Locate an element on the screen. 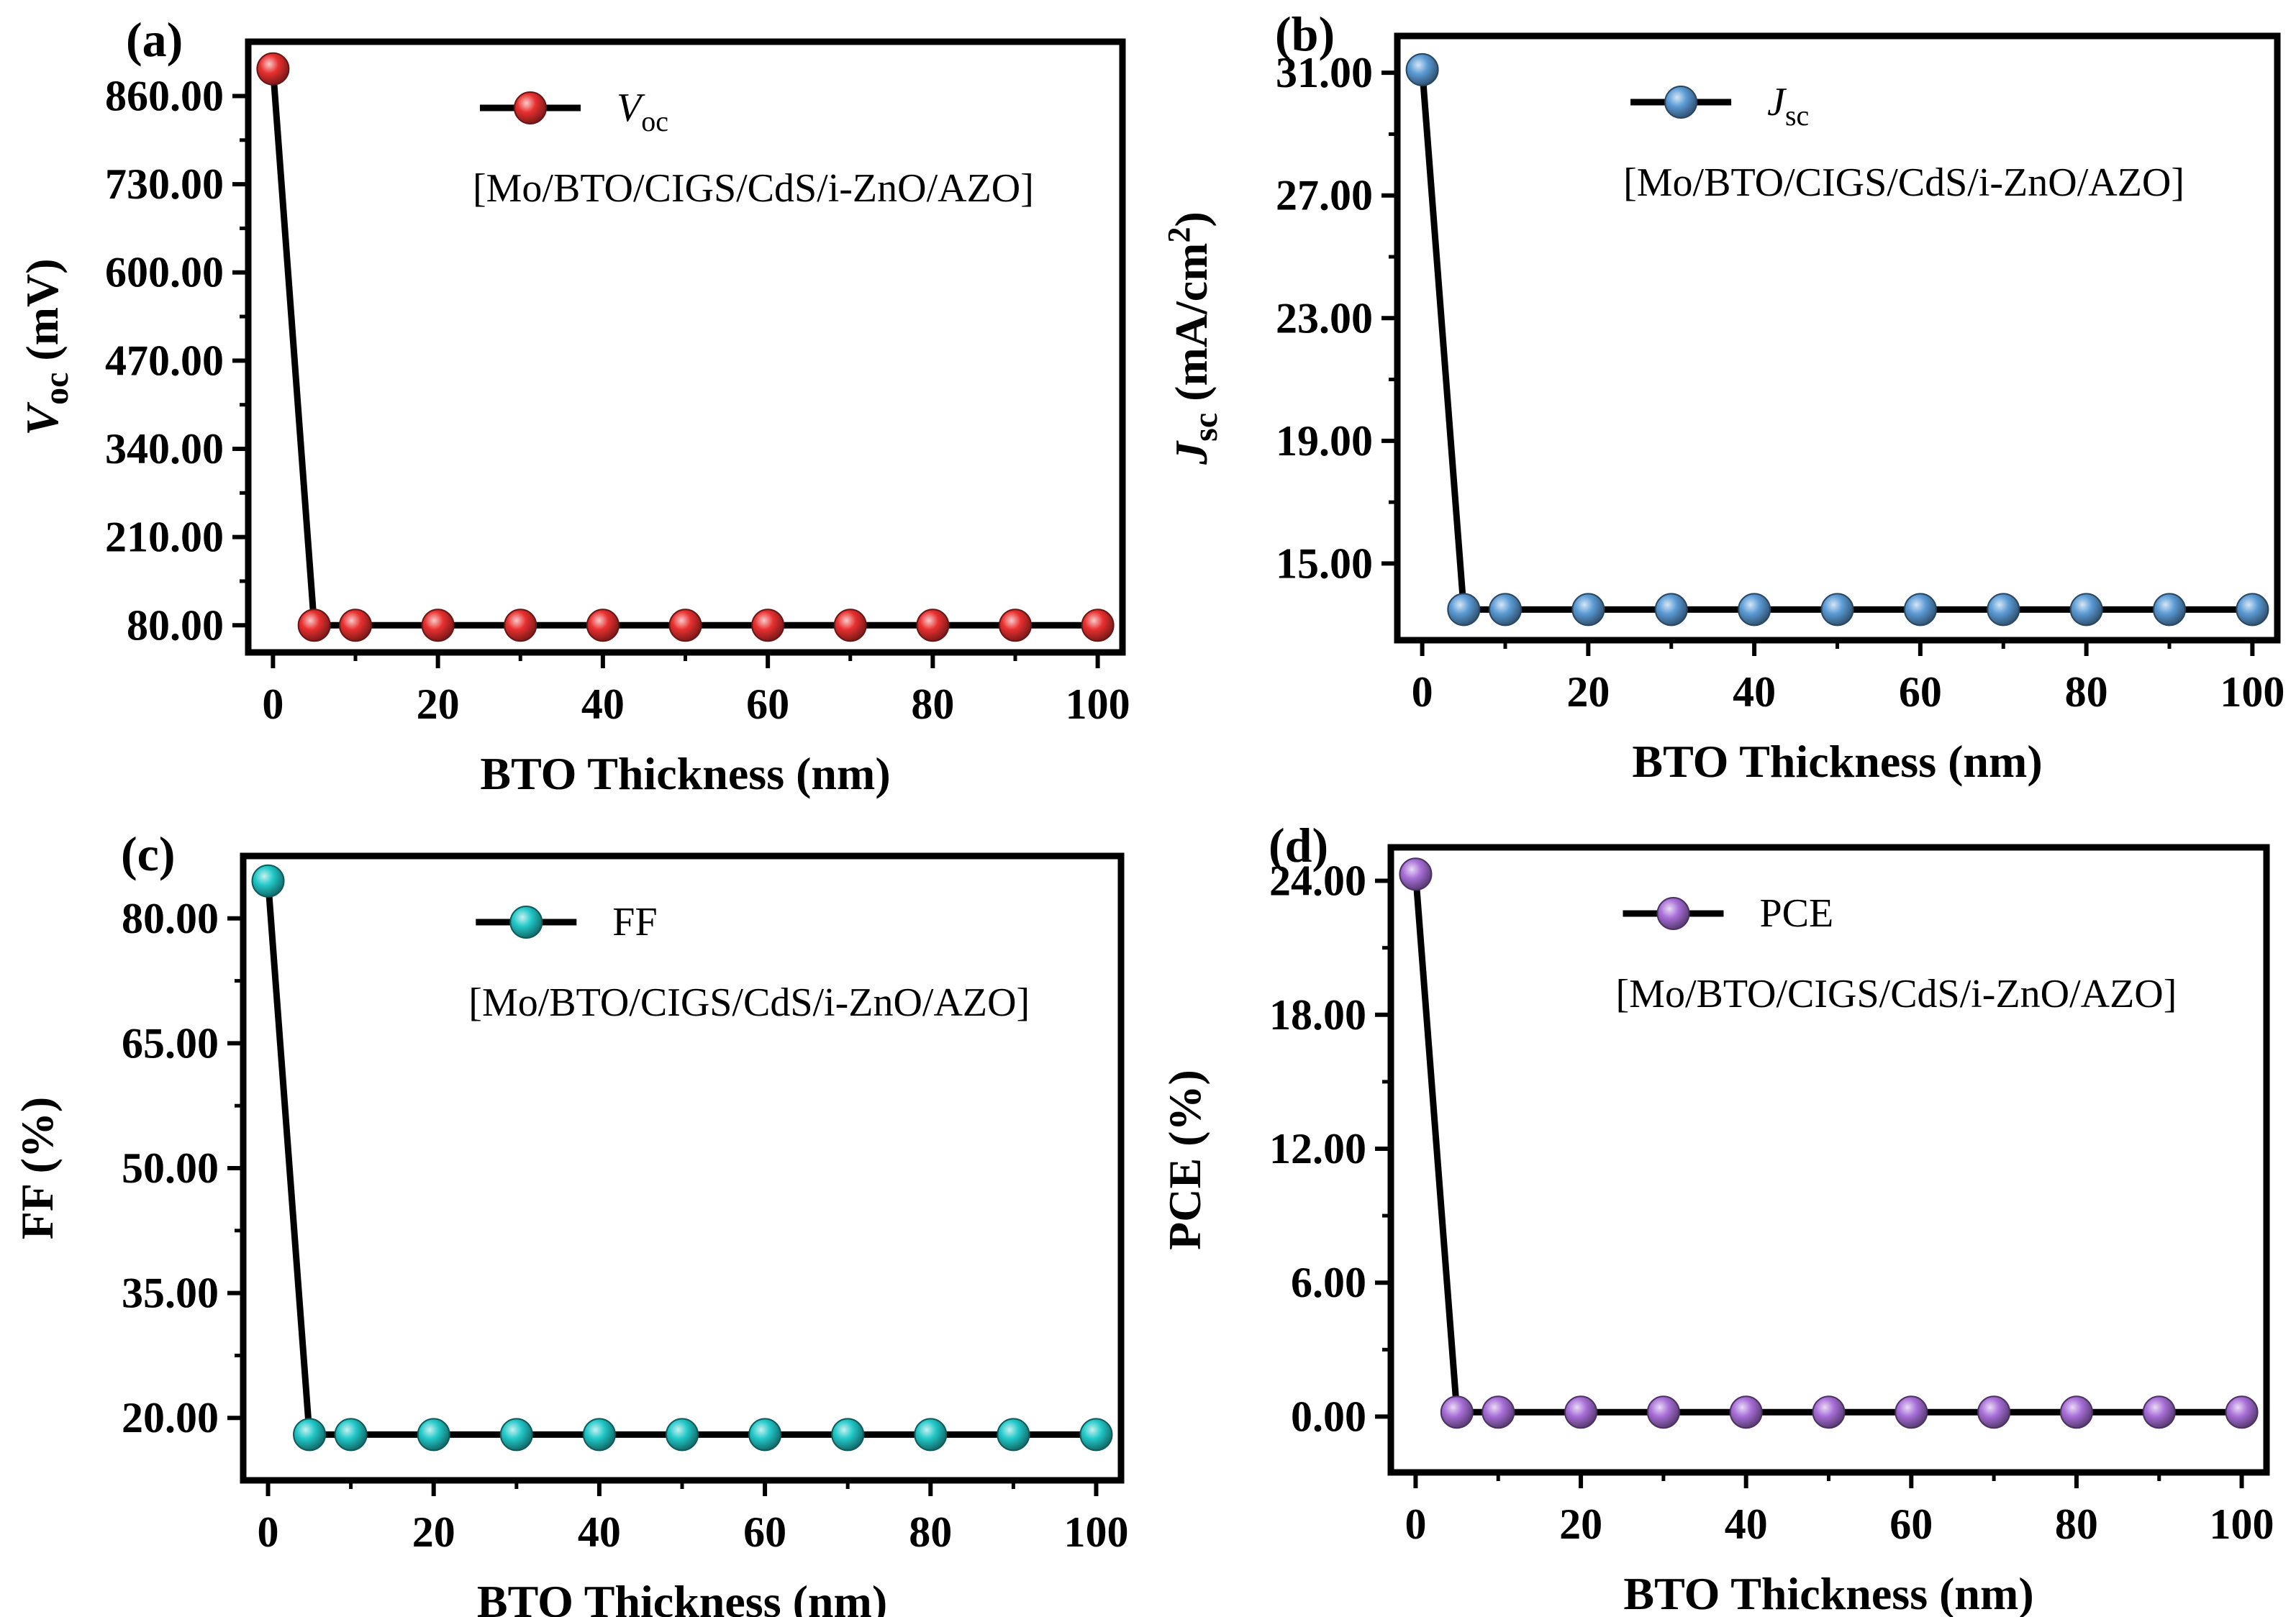 This screenshot has height=1617, width=2296. y-tick-label: 6.00 is located at coordinates (1328, 1282).